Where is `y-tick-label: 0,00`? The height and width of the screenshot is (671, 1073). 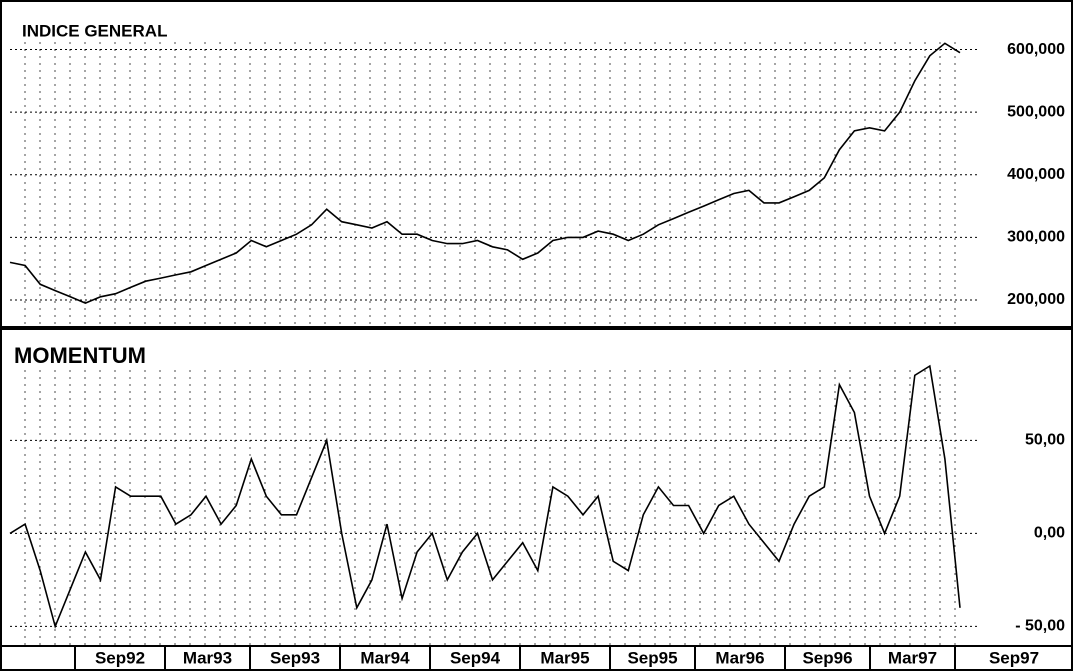 y-tick-label: 0,00 is located at coordinates (1049, 533).